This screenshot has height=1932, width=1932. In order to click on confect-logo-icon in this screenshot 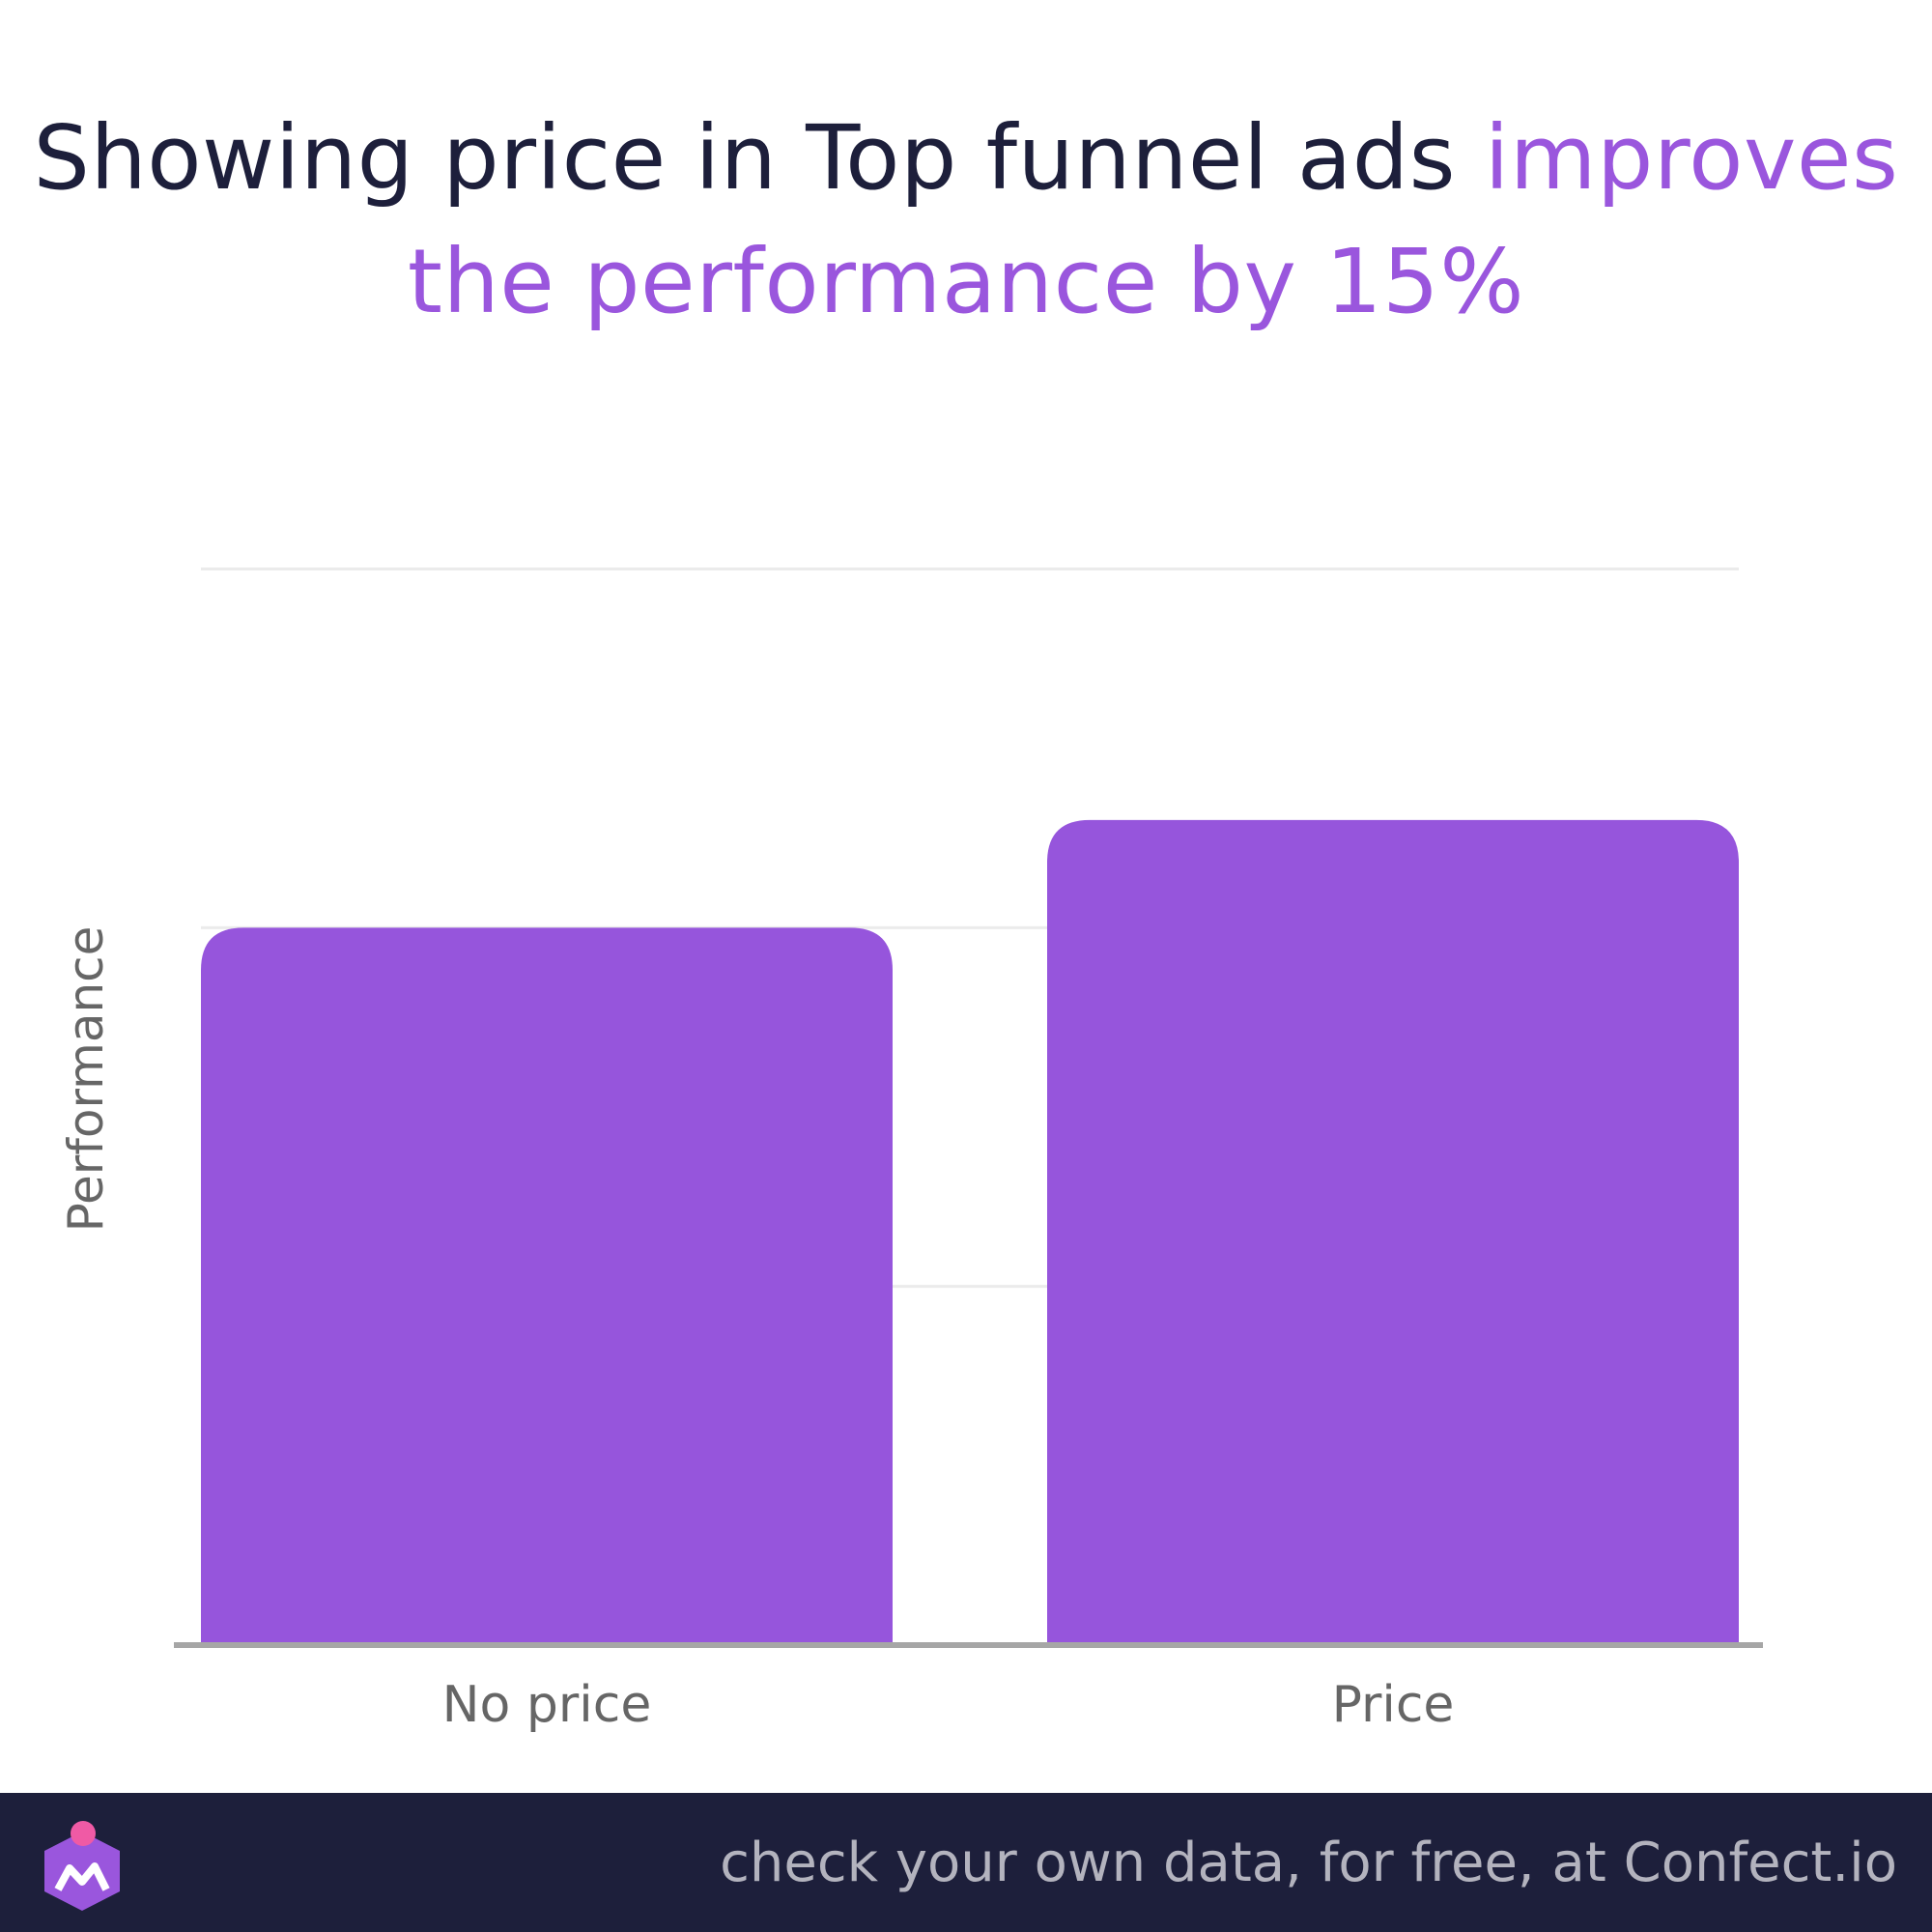, I will do `click(82, 1866)`.